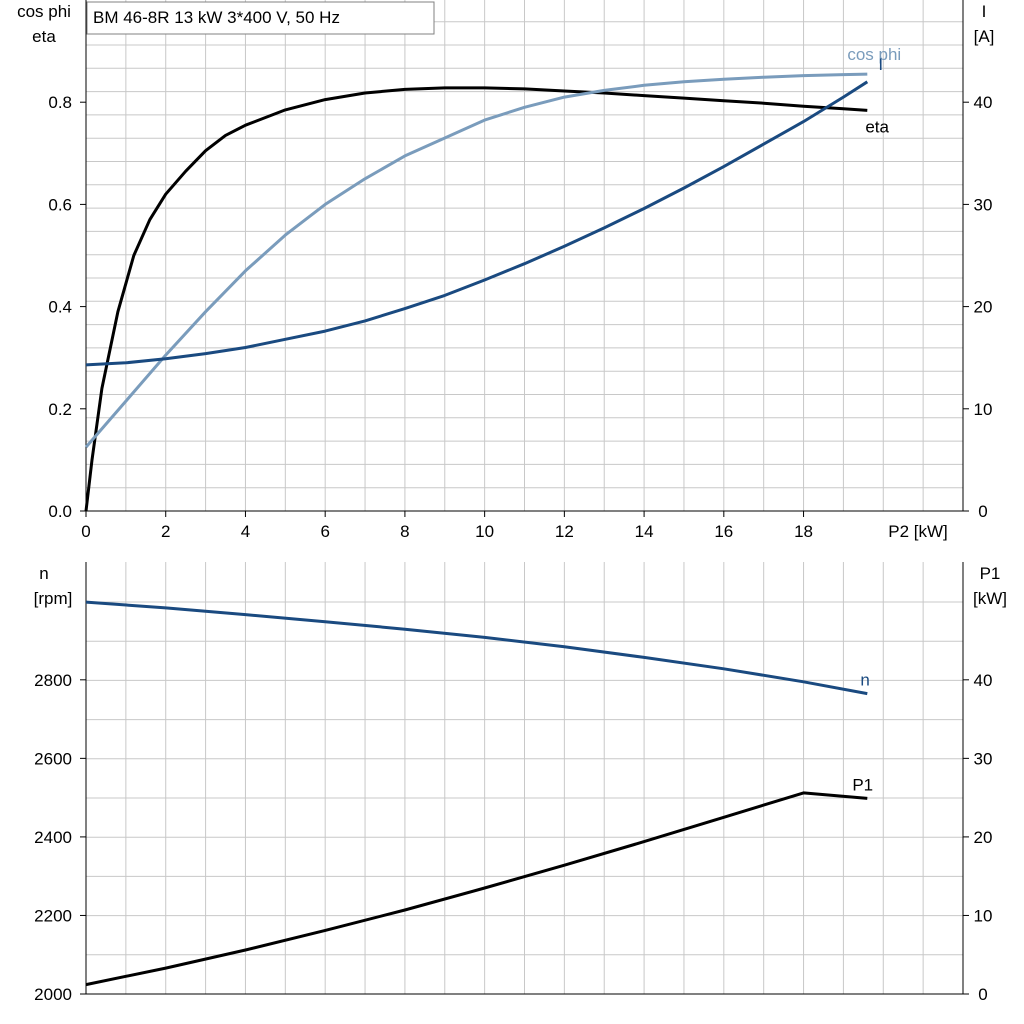 This screenshot has width=1024, height=1024. Describe the element at coordinates (864, 680) in the screenshot. I see `series-label-n: n` at that location.